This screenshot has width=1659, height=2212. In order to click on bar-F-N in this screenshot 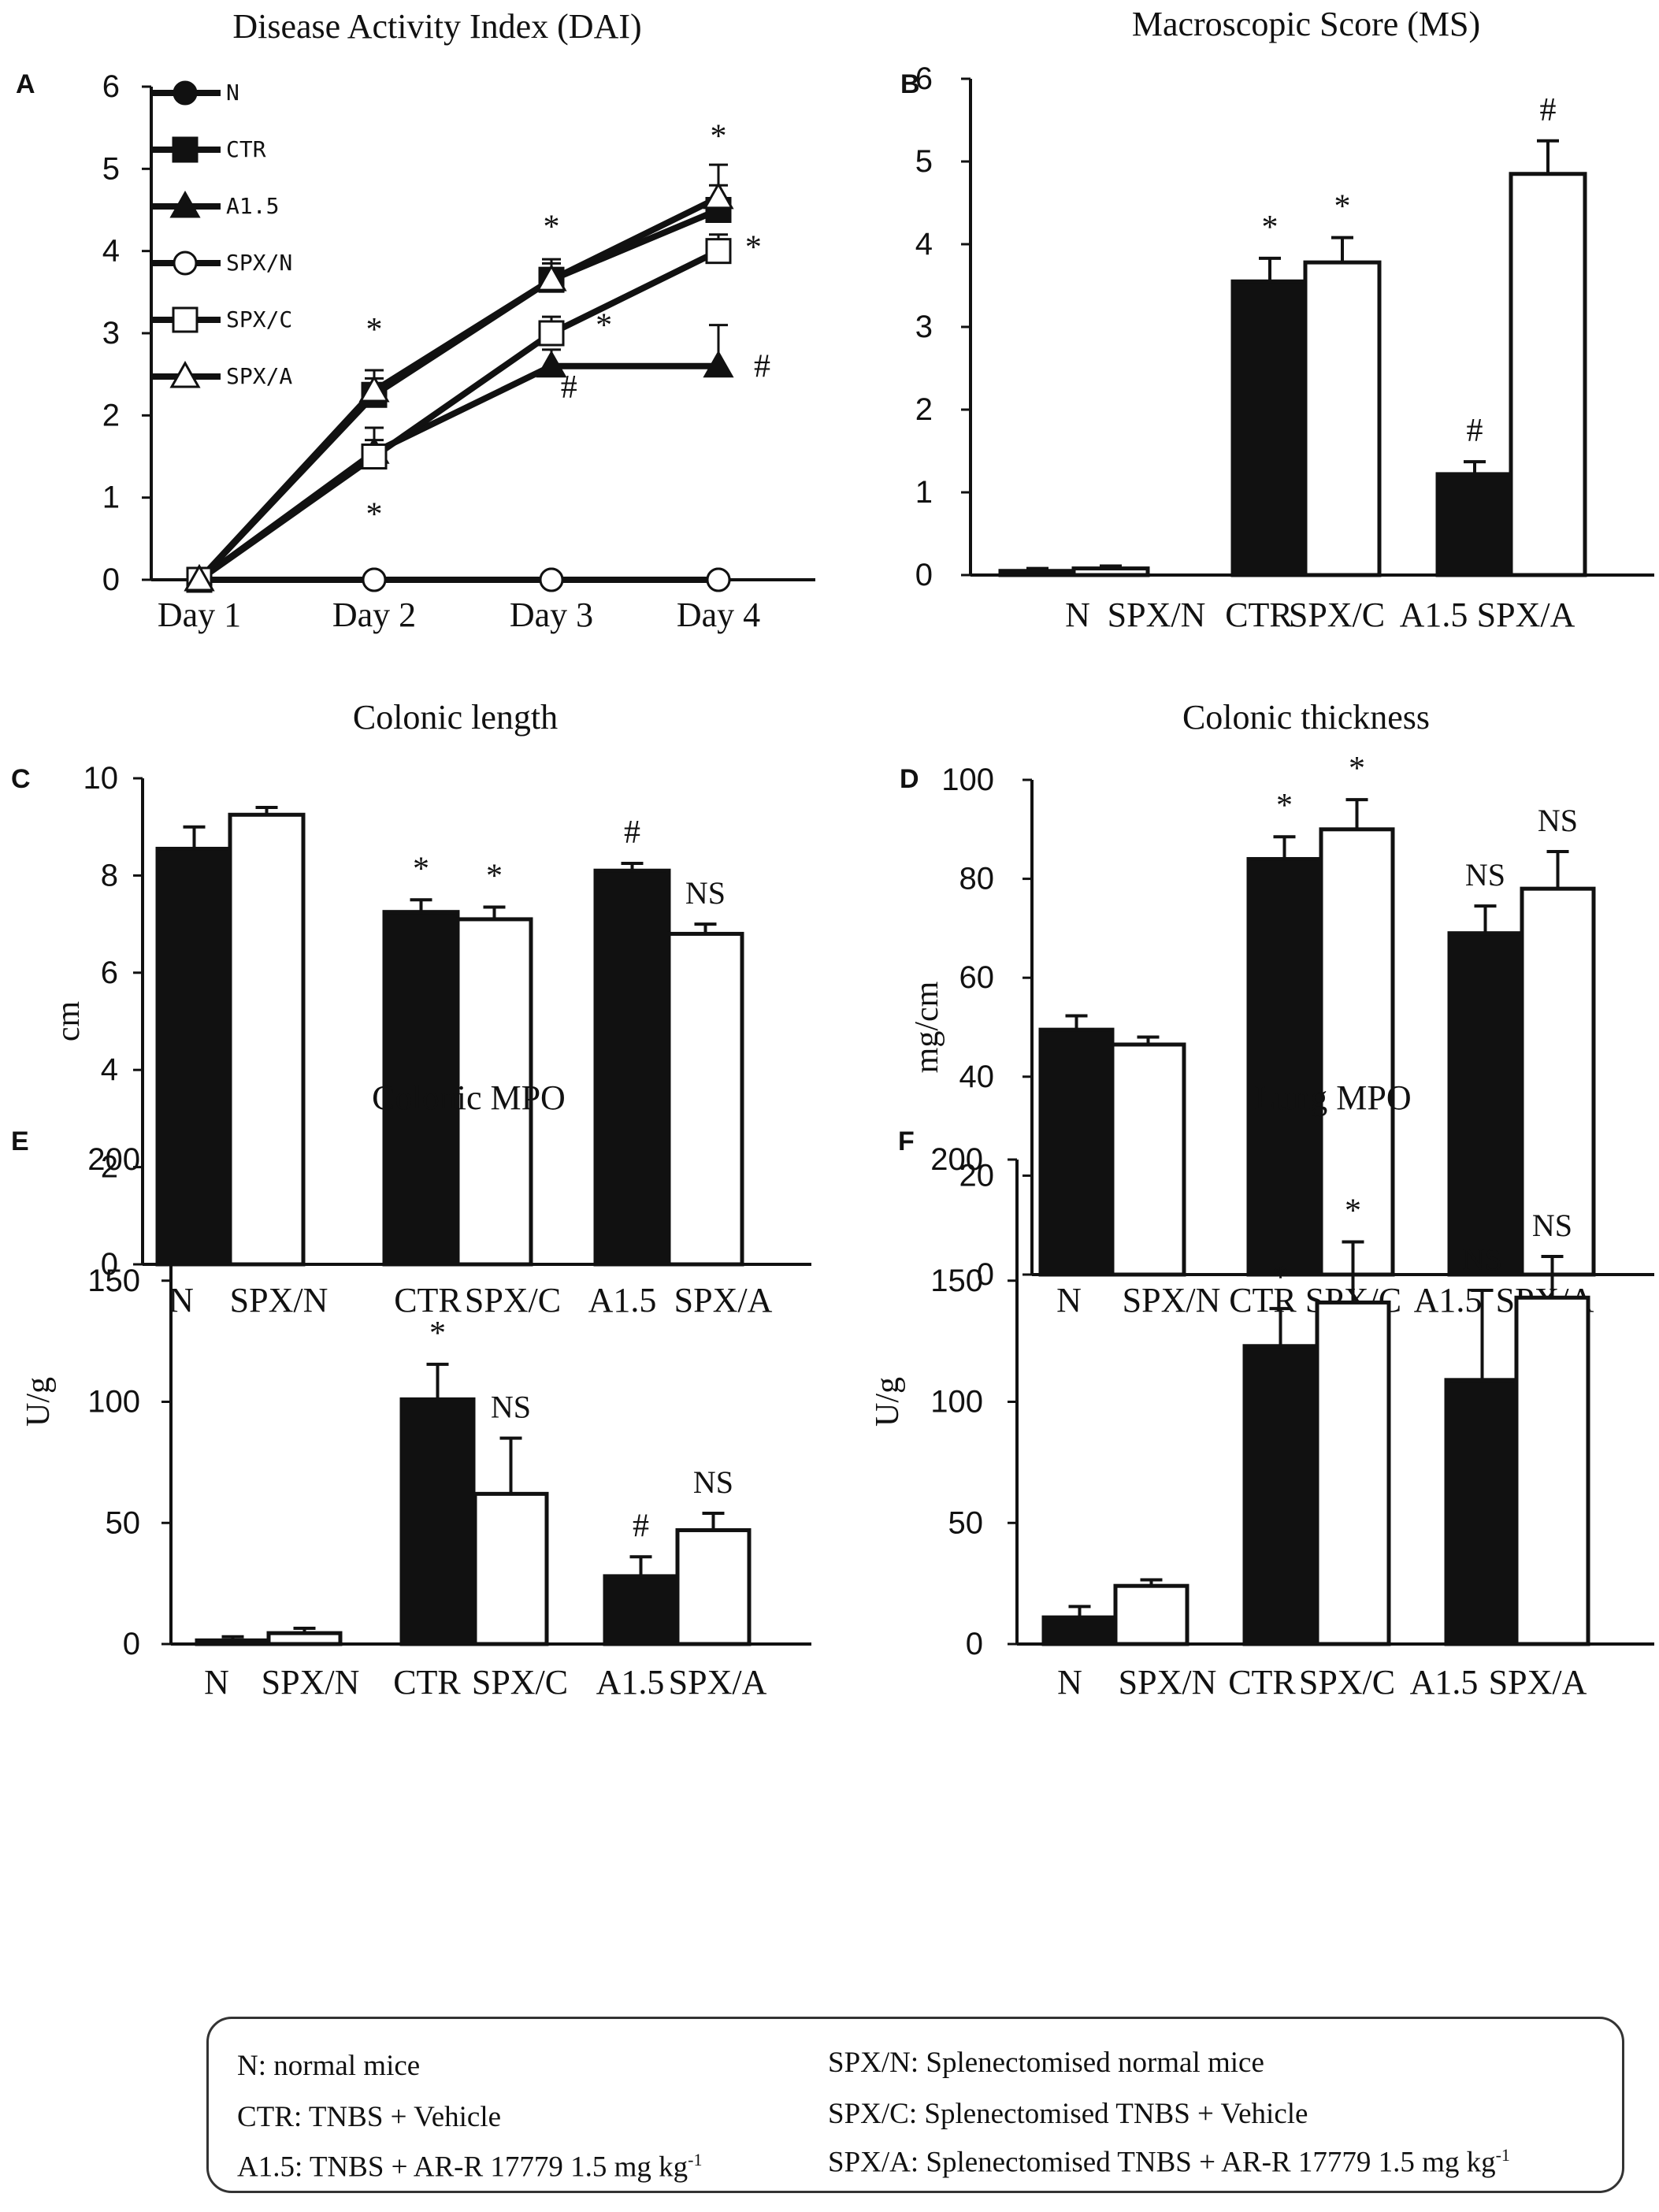, I will do `click(1079, 1630)`.